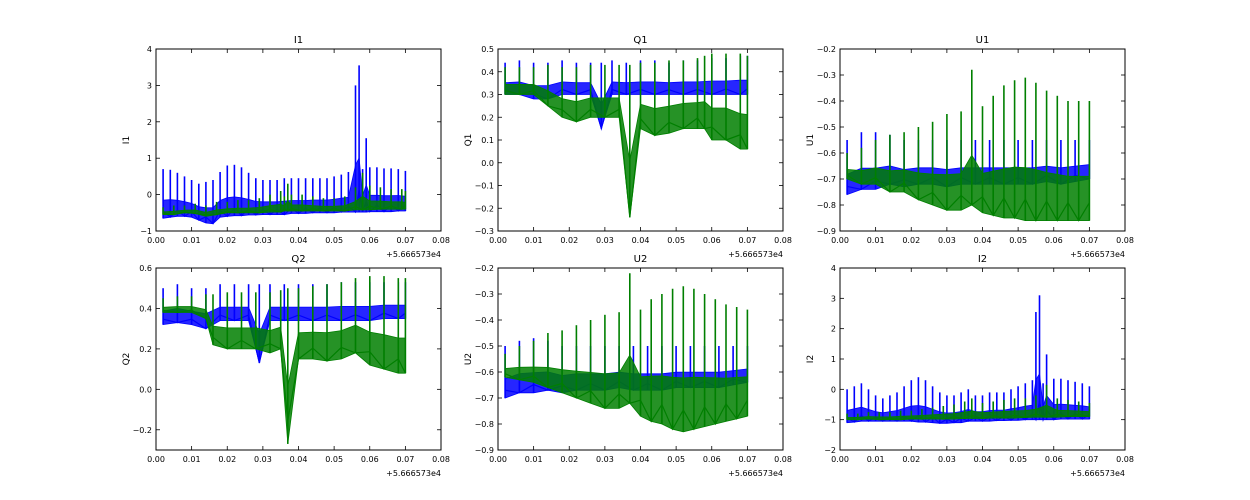 The width and height of the screenshot is (1250, 500). I want to click on y-tick-label-U2: −0.6, so click(484, 372).